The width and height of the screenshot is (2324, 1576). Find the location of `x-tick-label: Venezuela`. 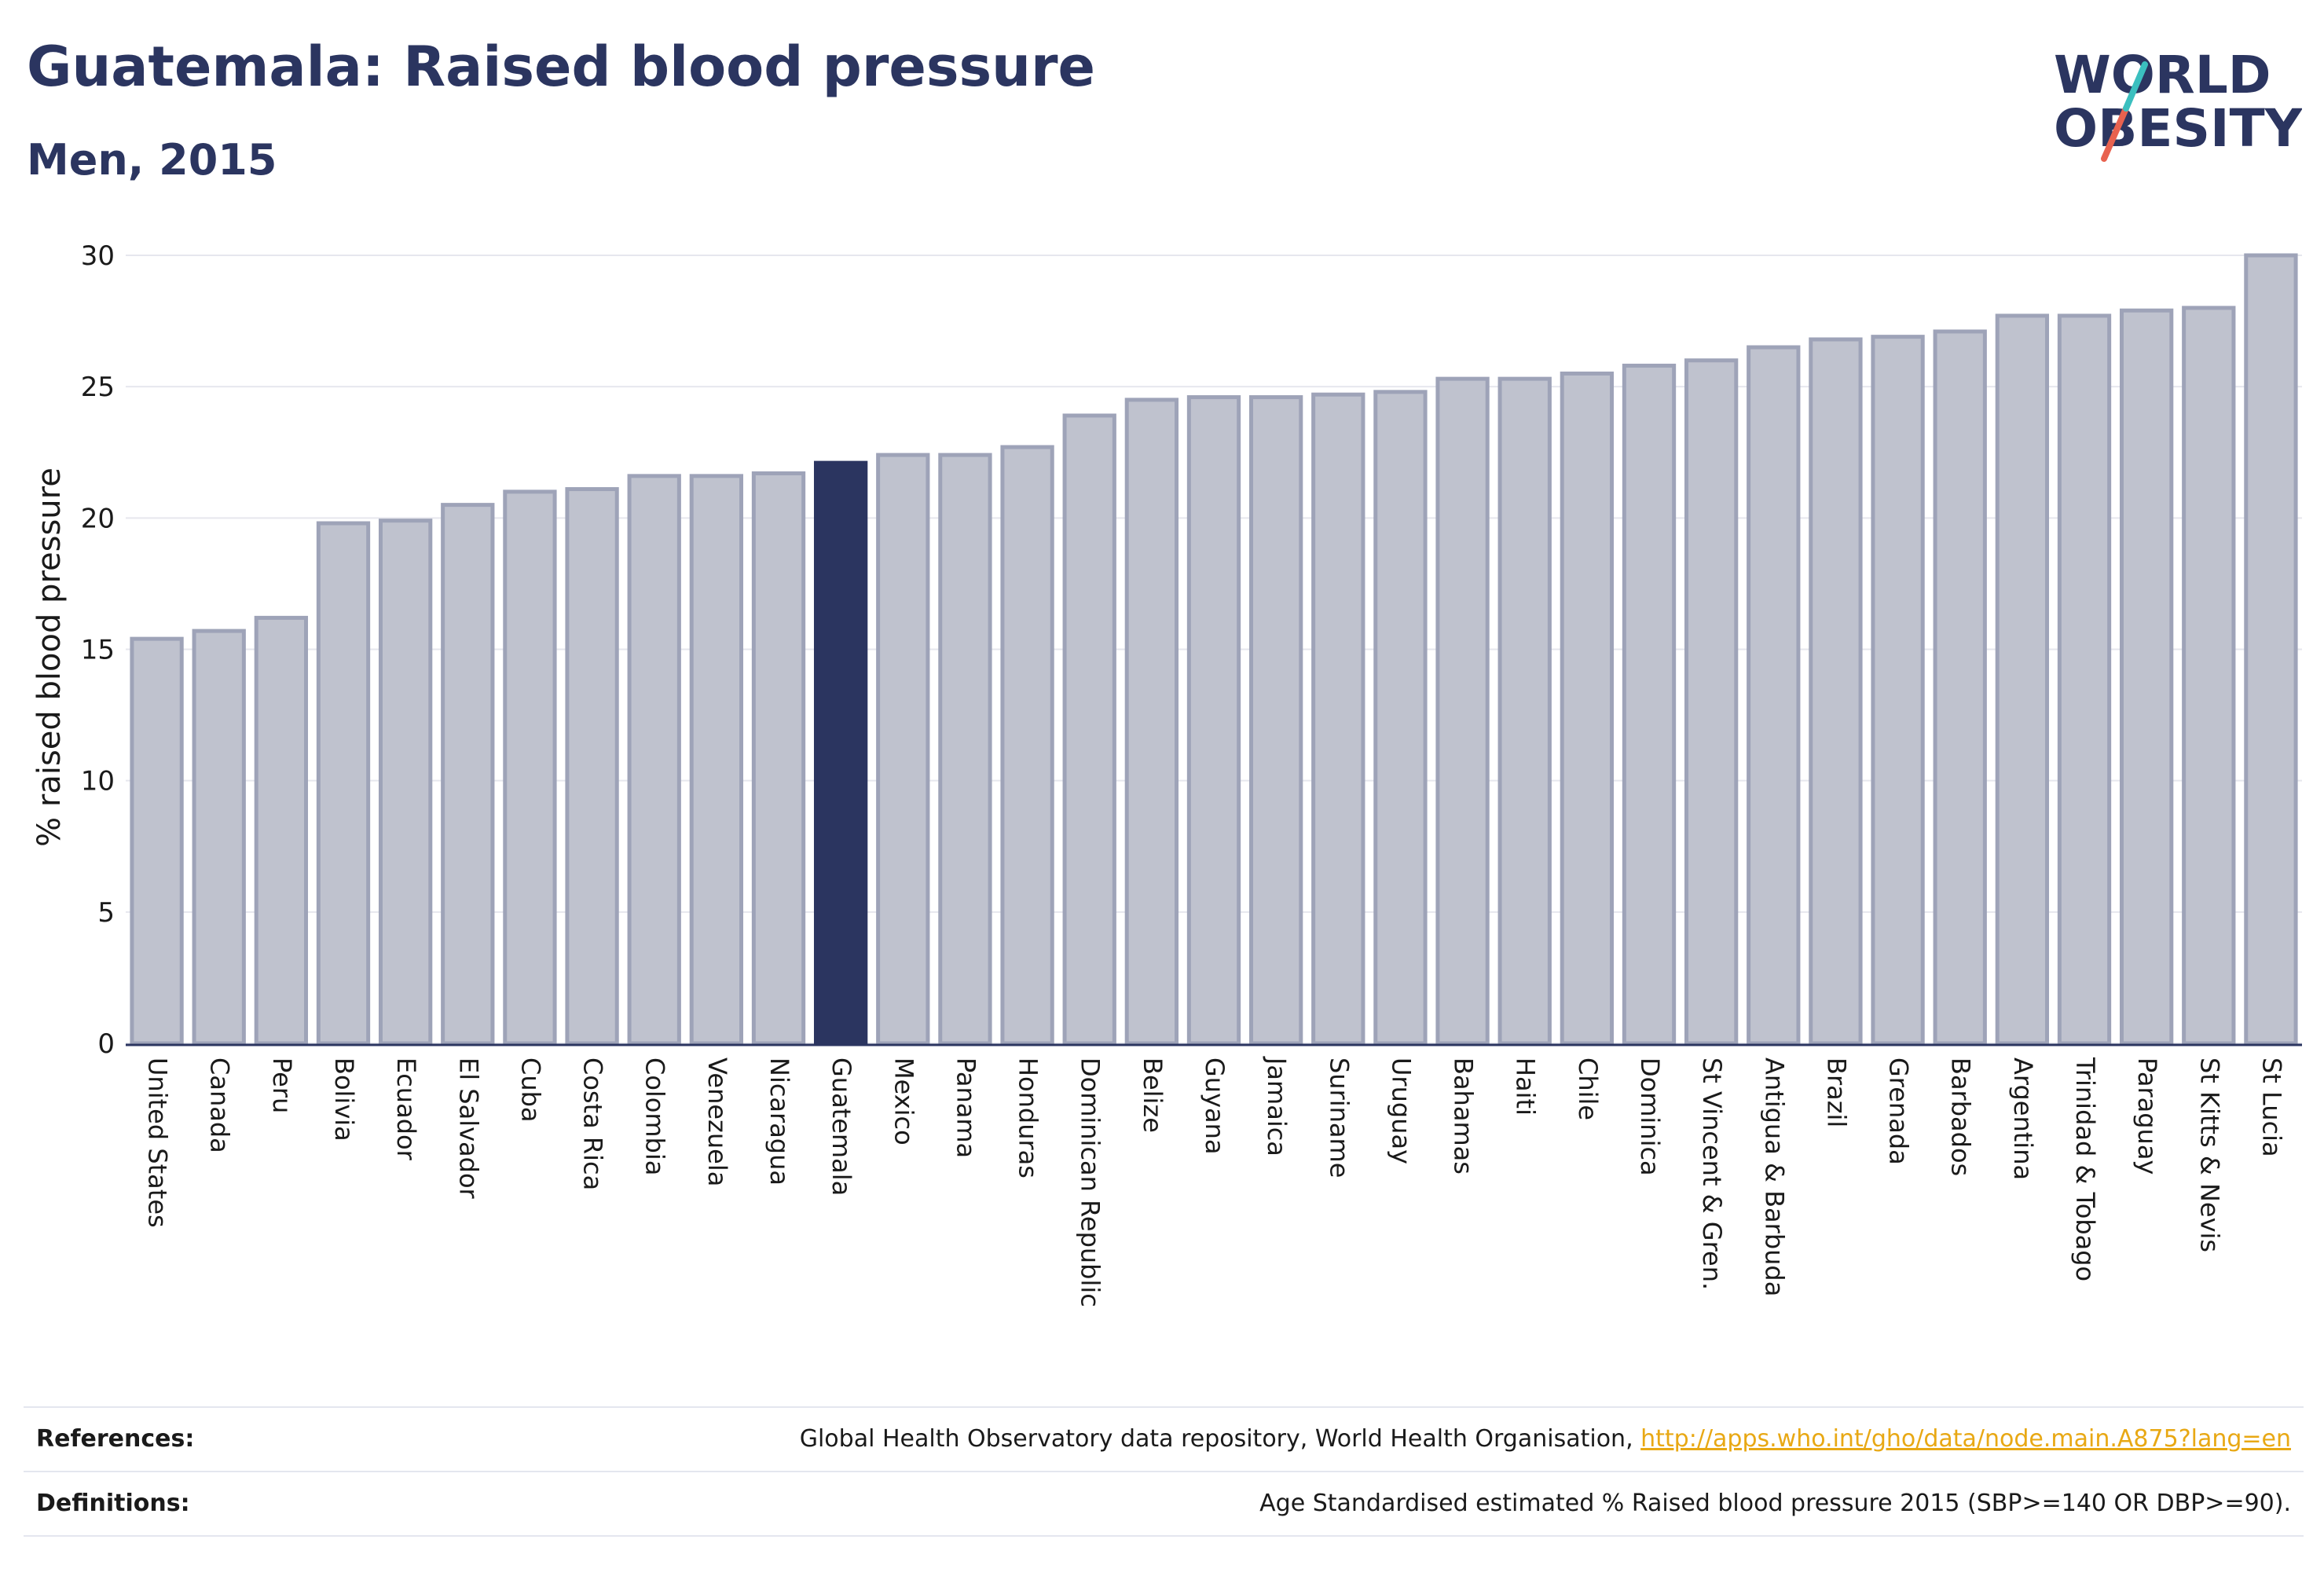

x-tick-label: Venezuela is located at coordinates (717, 1121).